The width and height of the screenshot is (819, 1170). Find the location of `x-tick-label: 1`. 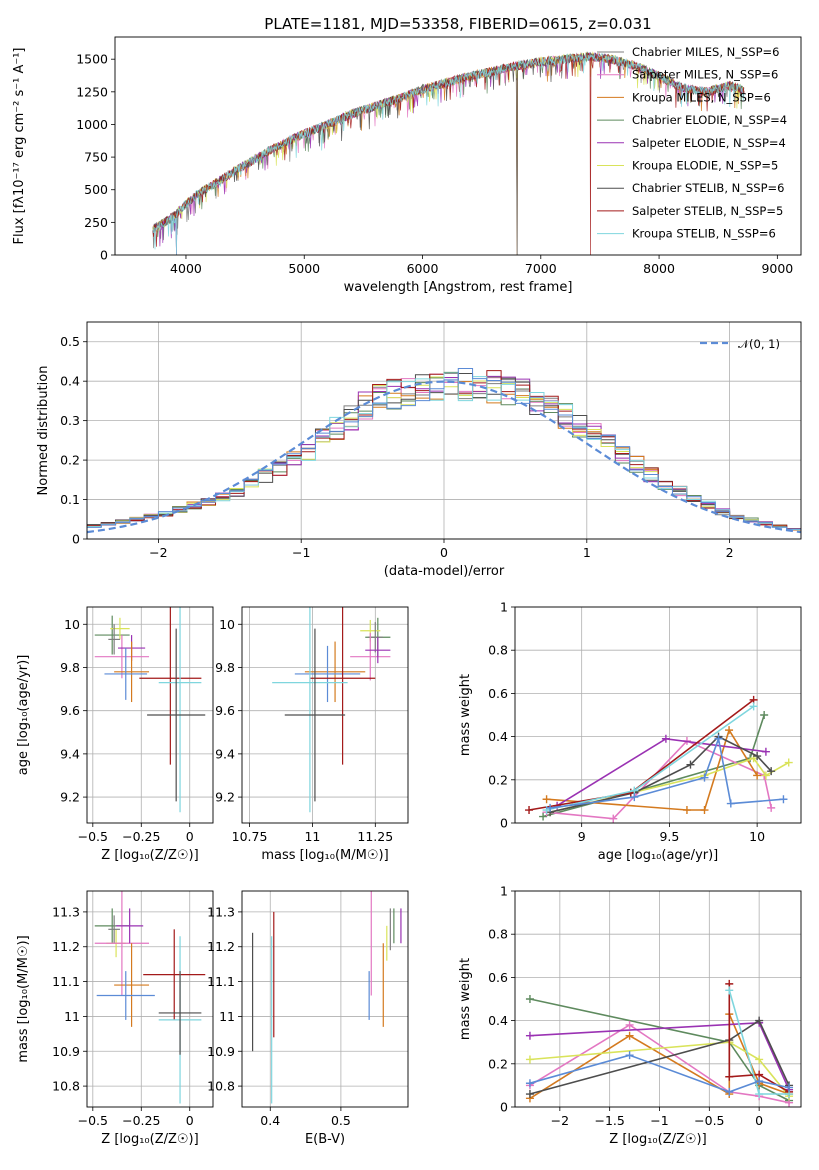

x-tick-label: 1 is located at coordinates (587, 552).